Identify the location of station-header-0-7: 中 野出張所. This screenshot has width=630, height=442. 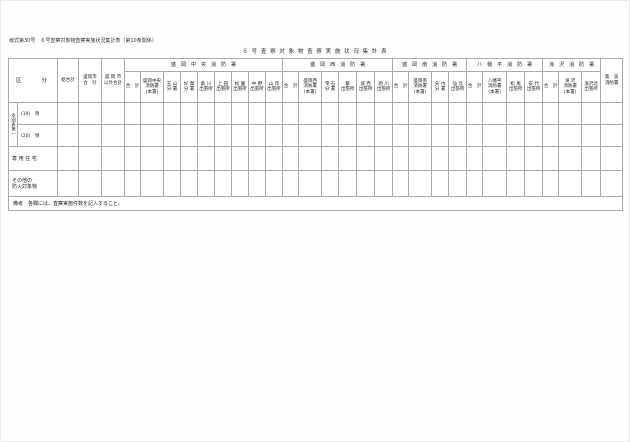
(257, 87).